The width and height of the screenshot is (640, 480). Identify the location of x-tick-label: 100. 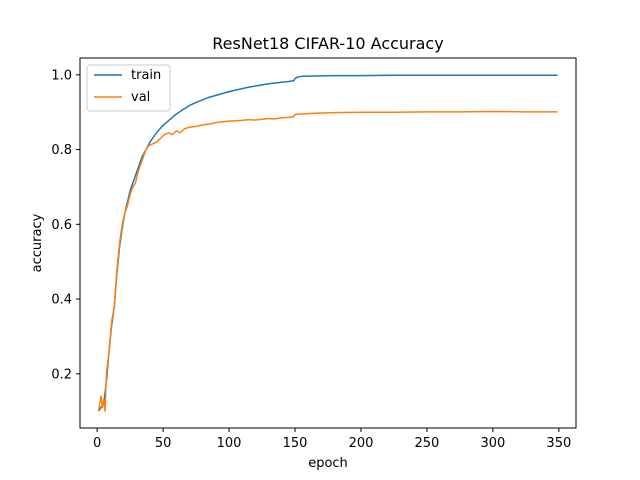
(229, 443).